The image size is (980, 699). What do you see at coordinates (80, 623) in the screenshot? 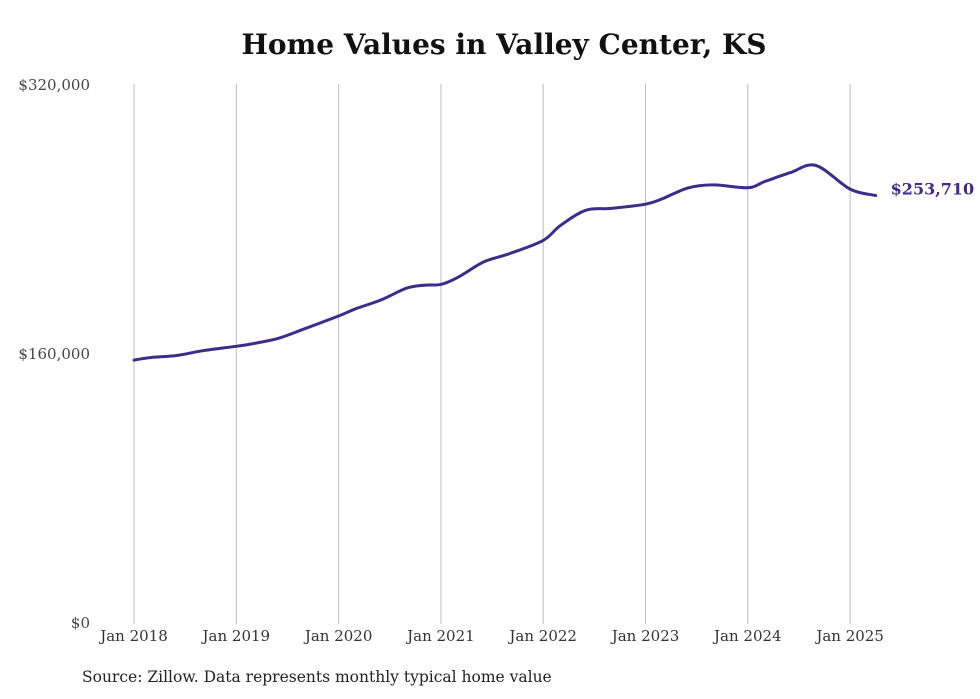
I see `y-tick-label: $0` at bounding box center [80, 623].